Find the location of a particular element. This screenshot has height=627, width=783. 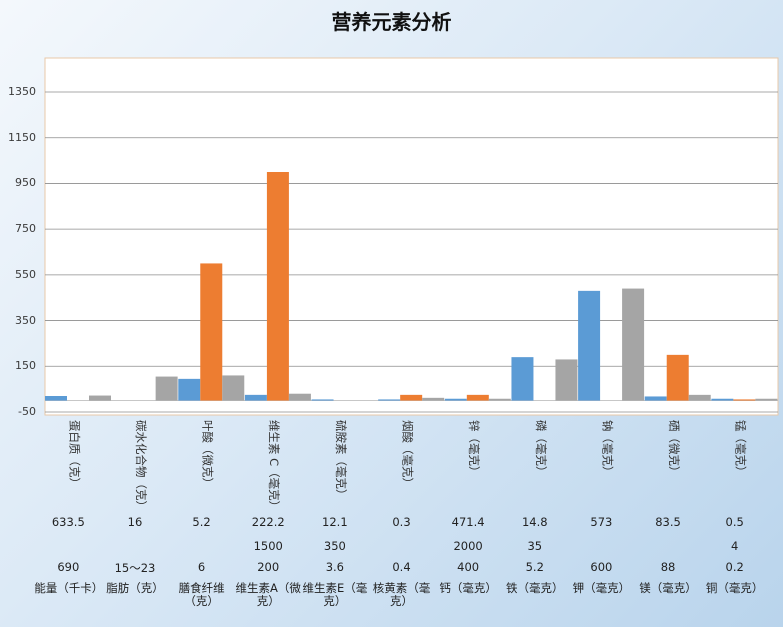

table-cell: 2000 is located at coordinates (468, 546).